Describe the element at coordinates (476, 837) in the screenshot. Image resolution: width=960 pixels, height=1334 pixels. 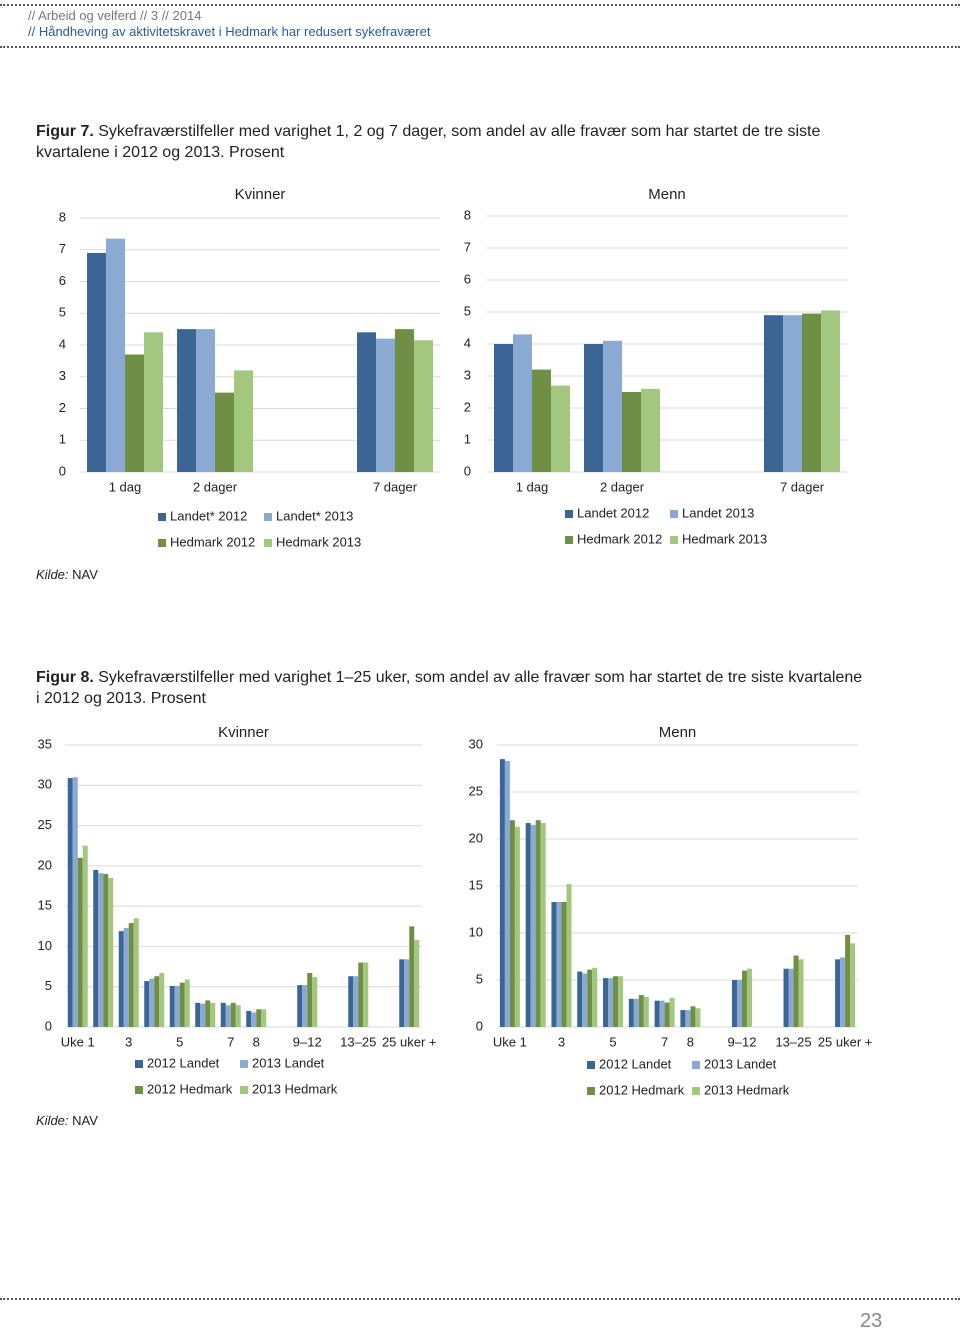
I see `y-tick-label: 20` at that location.